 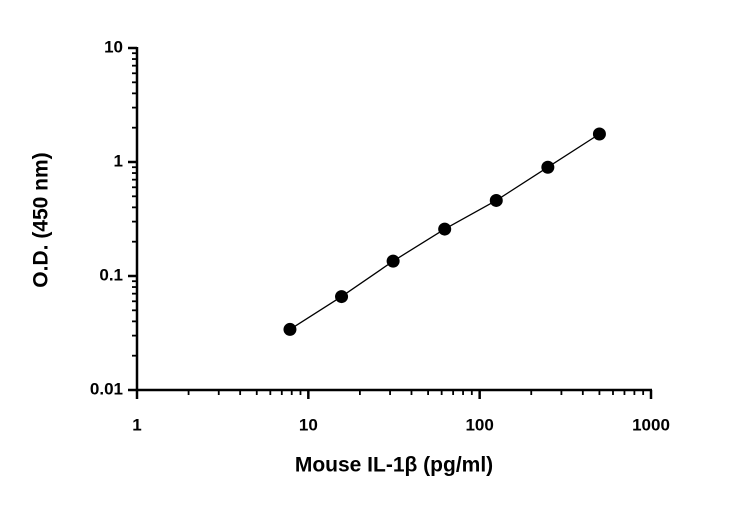 I want to click on y-tick-label: 10, so click(x=113, y=46).